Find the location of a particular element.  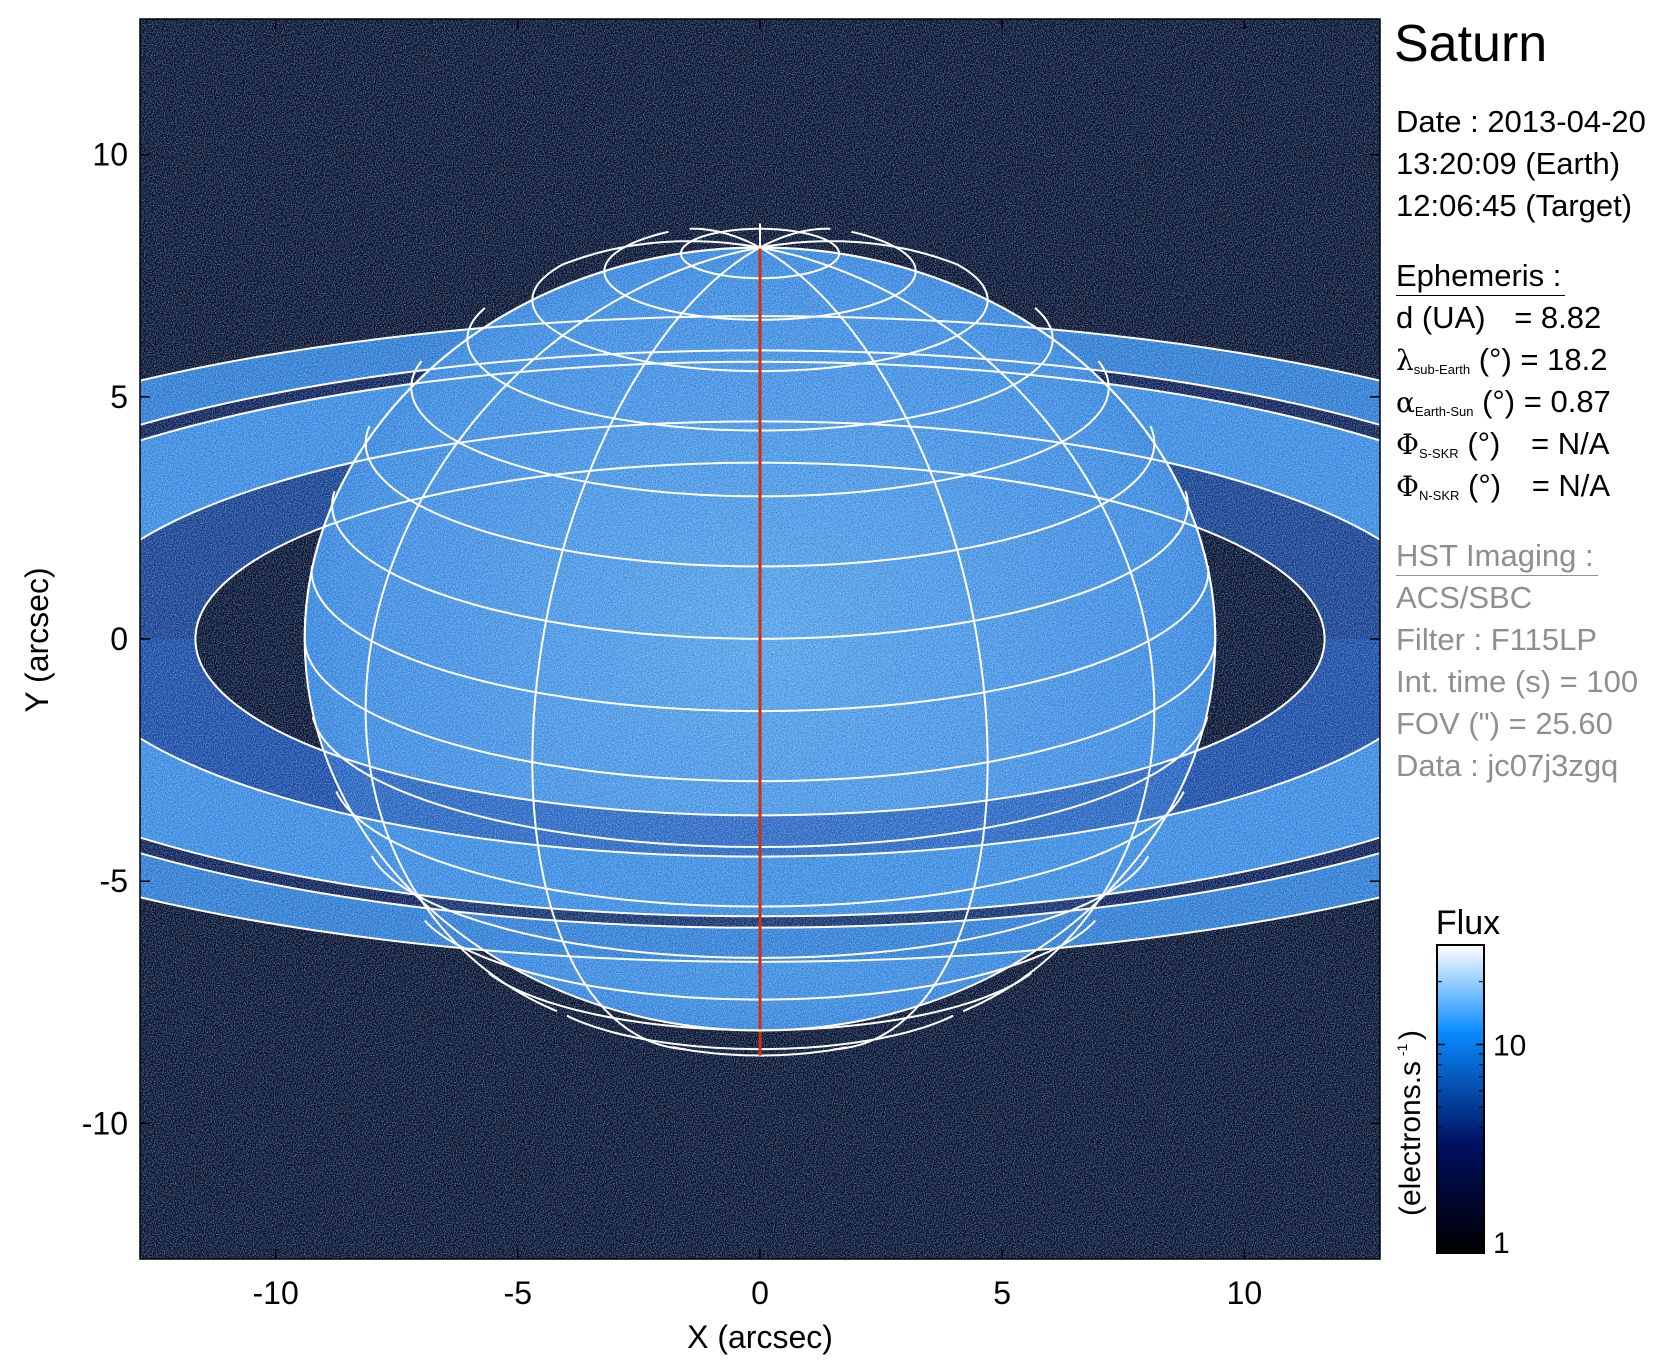

x-tick-label: 0 is located at coordinates (760, 1293).